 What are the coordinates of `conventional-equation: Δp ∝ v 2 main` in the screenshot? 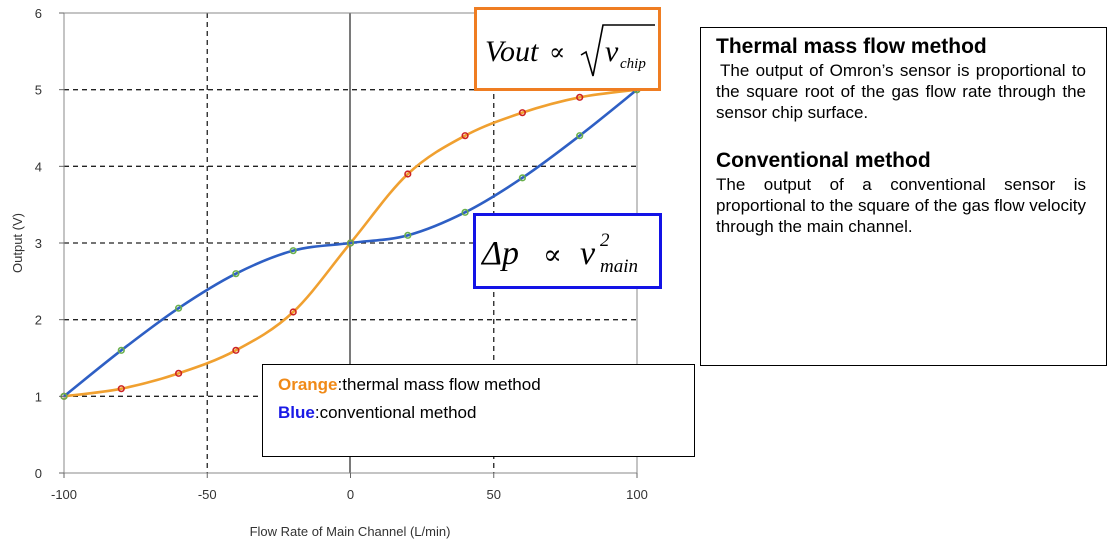 It's located at (559, 253).